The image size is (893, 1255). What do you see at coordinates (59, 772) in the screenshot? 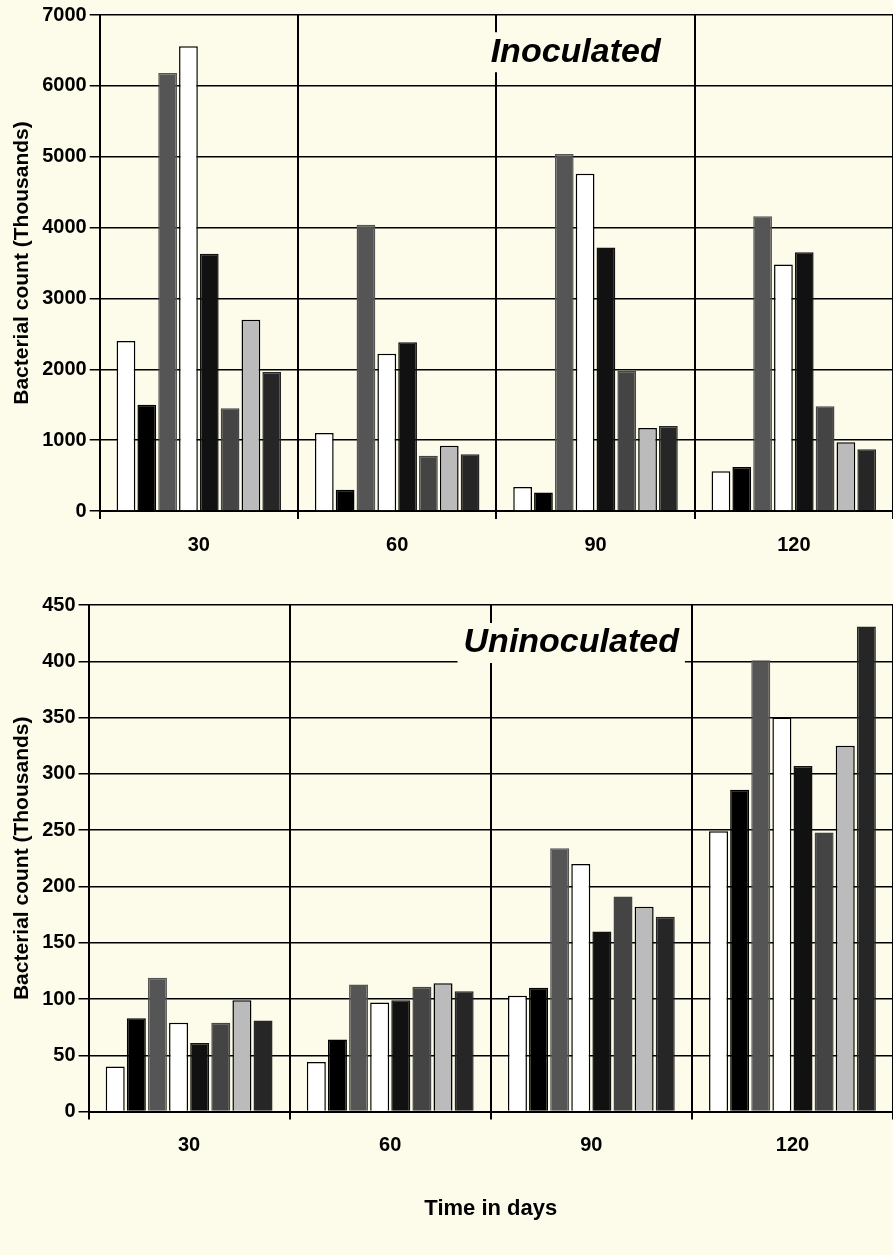
I see `y-tick-label: 300` at bounding box center [59, 772].